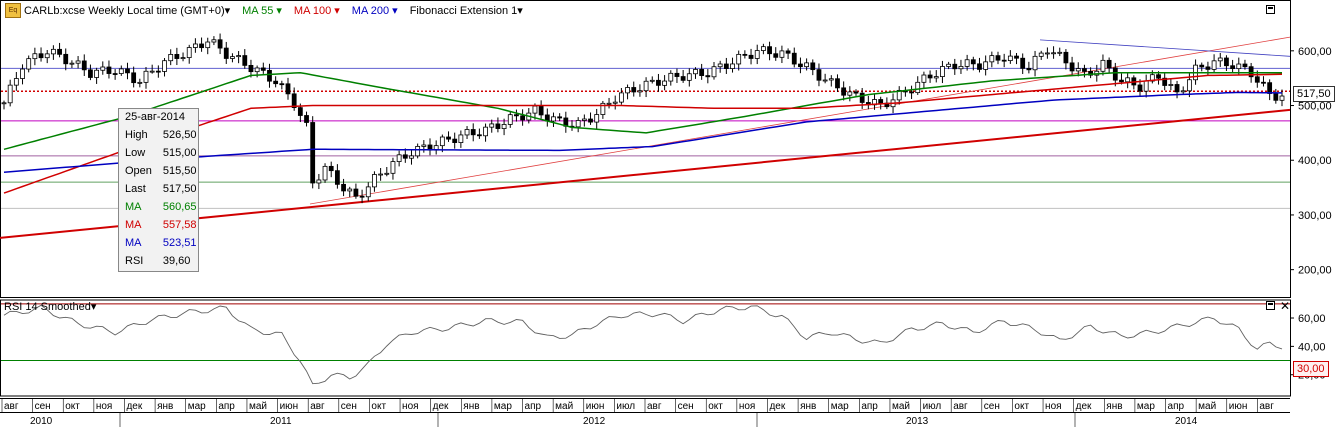 The width and height of the screenshot is (1340, 427). What do you see at coordinates (1270, 305) in the screenshot?
I see `maximize-rsi-pane-icon` at bounding box center [1270, 305].